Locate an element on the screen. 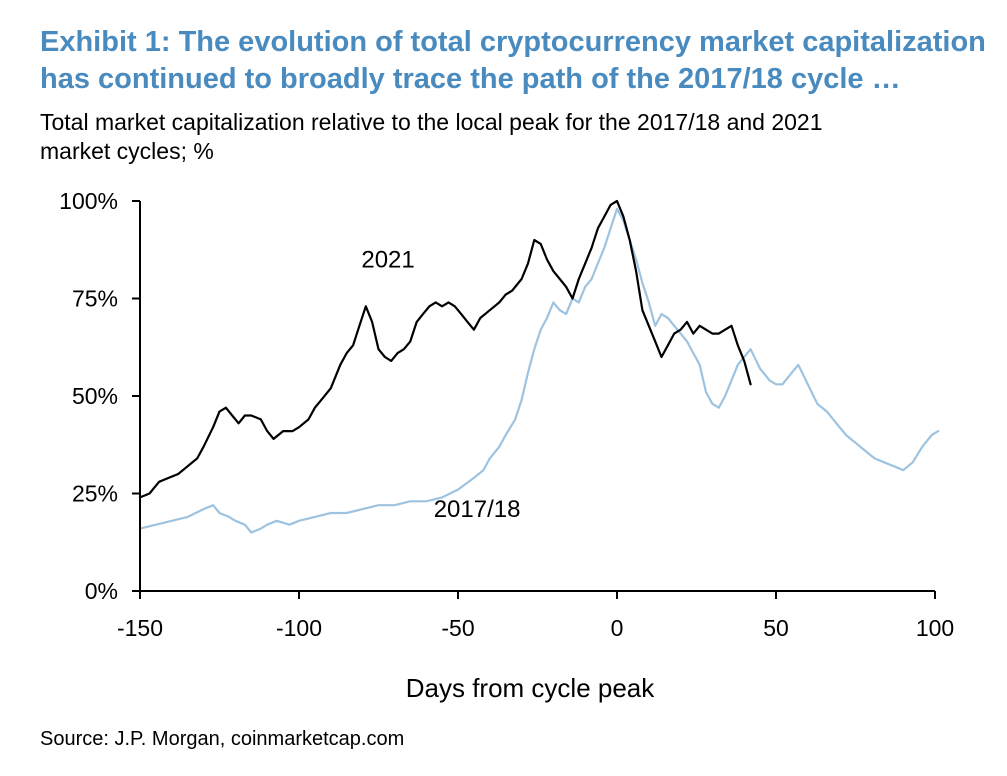 The width and height of the screenshot is (1007, 776). y-tick-label: 75% is located at coordinates (95, 299).